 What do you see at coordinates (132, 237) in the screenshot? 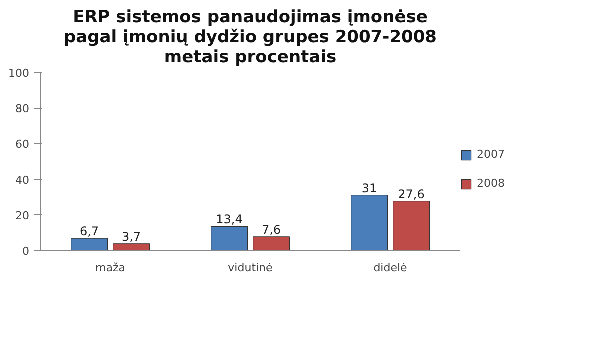
I see `data-label: 3,7` at bounding box center [132, 237].